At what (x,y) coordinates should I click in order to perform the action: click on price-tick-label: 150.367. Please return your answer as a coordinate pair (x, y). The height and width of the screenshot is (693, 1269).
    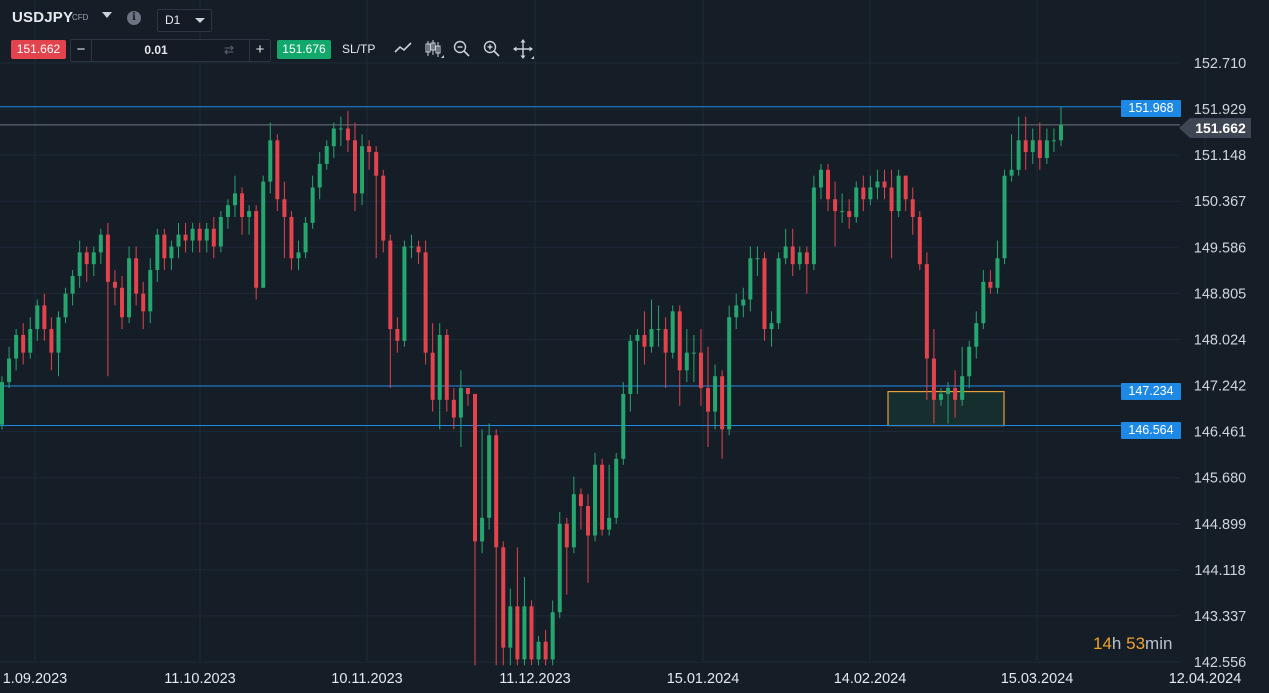
    Looking at the image, I should click on (1220, 202).